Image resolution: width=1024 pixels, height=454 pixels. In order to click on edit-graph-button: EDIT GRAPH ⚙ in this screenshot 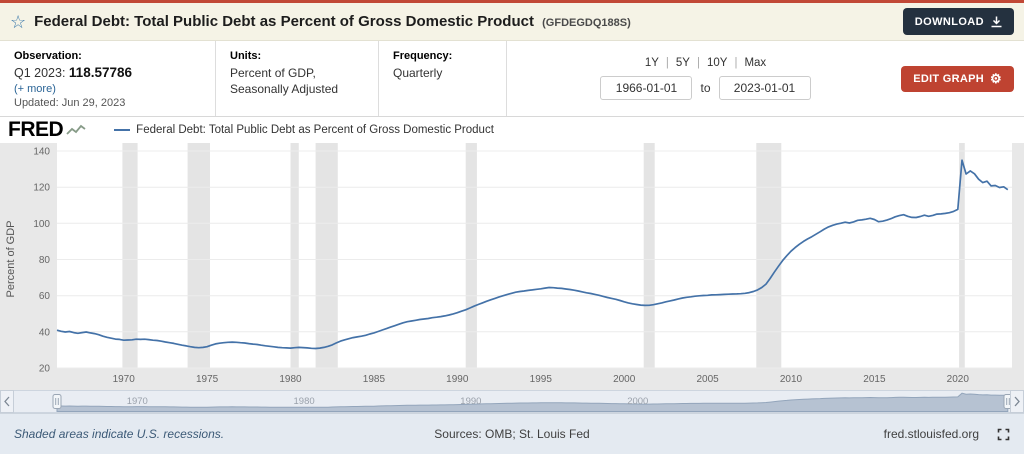, I will do `click(957, 78)`.